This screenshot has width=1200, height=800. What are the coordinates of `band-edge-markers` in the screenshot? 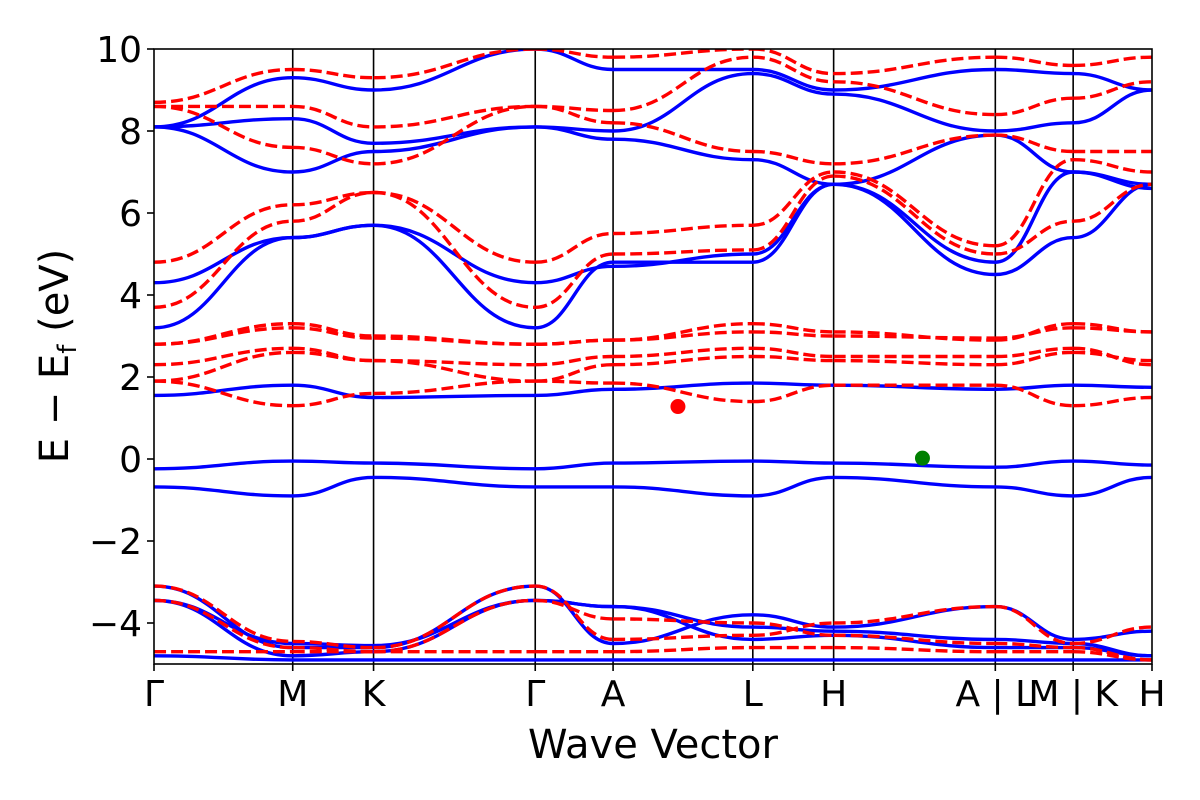 It's located at (800, 432).